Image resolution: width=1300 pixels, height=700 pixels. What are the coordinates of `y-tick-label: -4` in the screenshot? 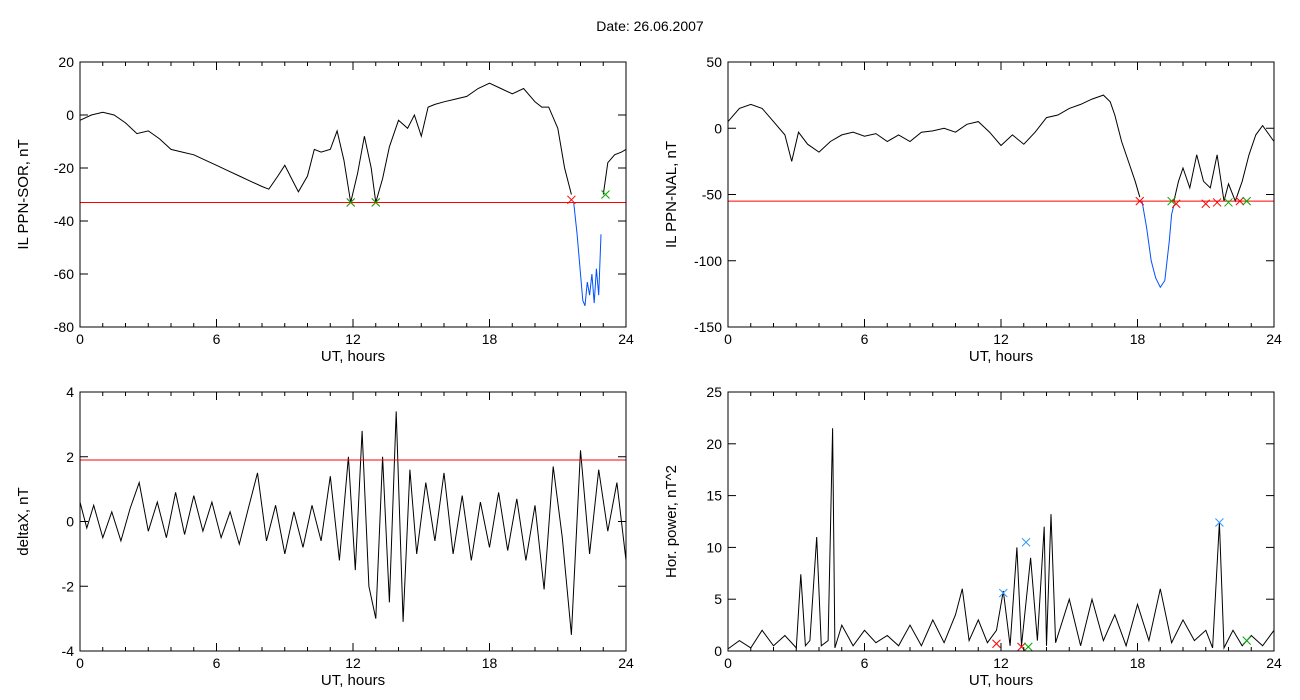 It's located at (68, 651).